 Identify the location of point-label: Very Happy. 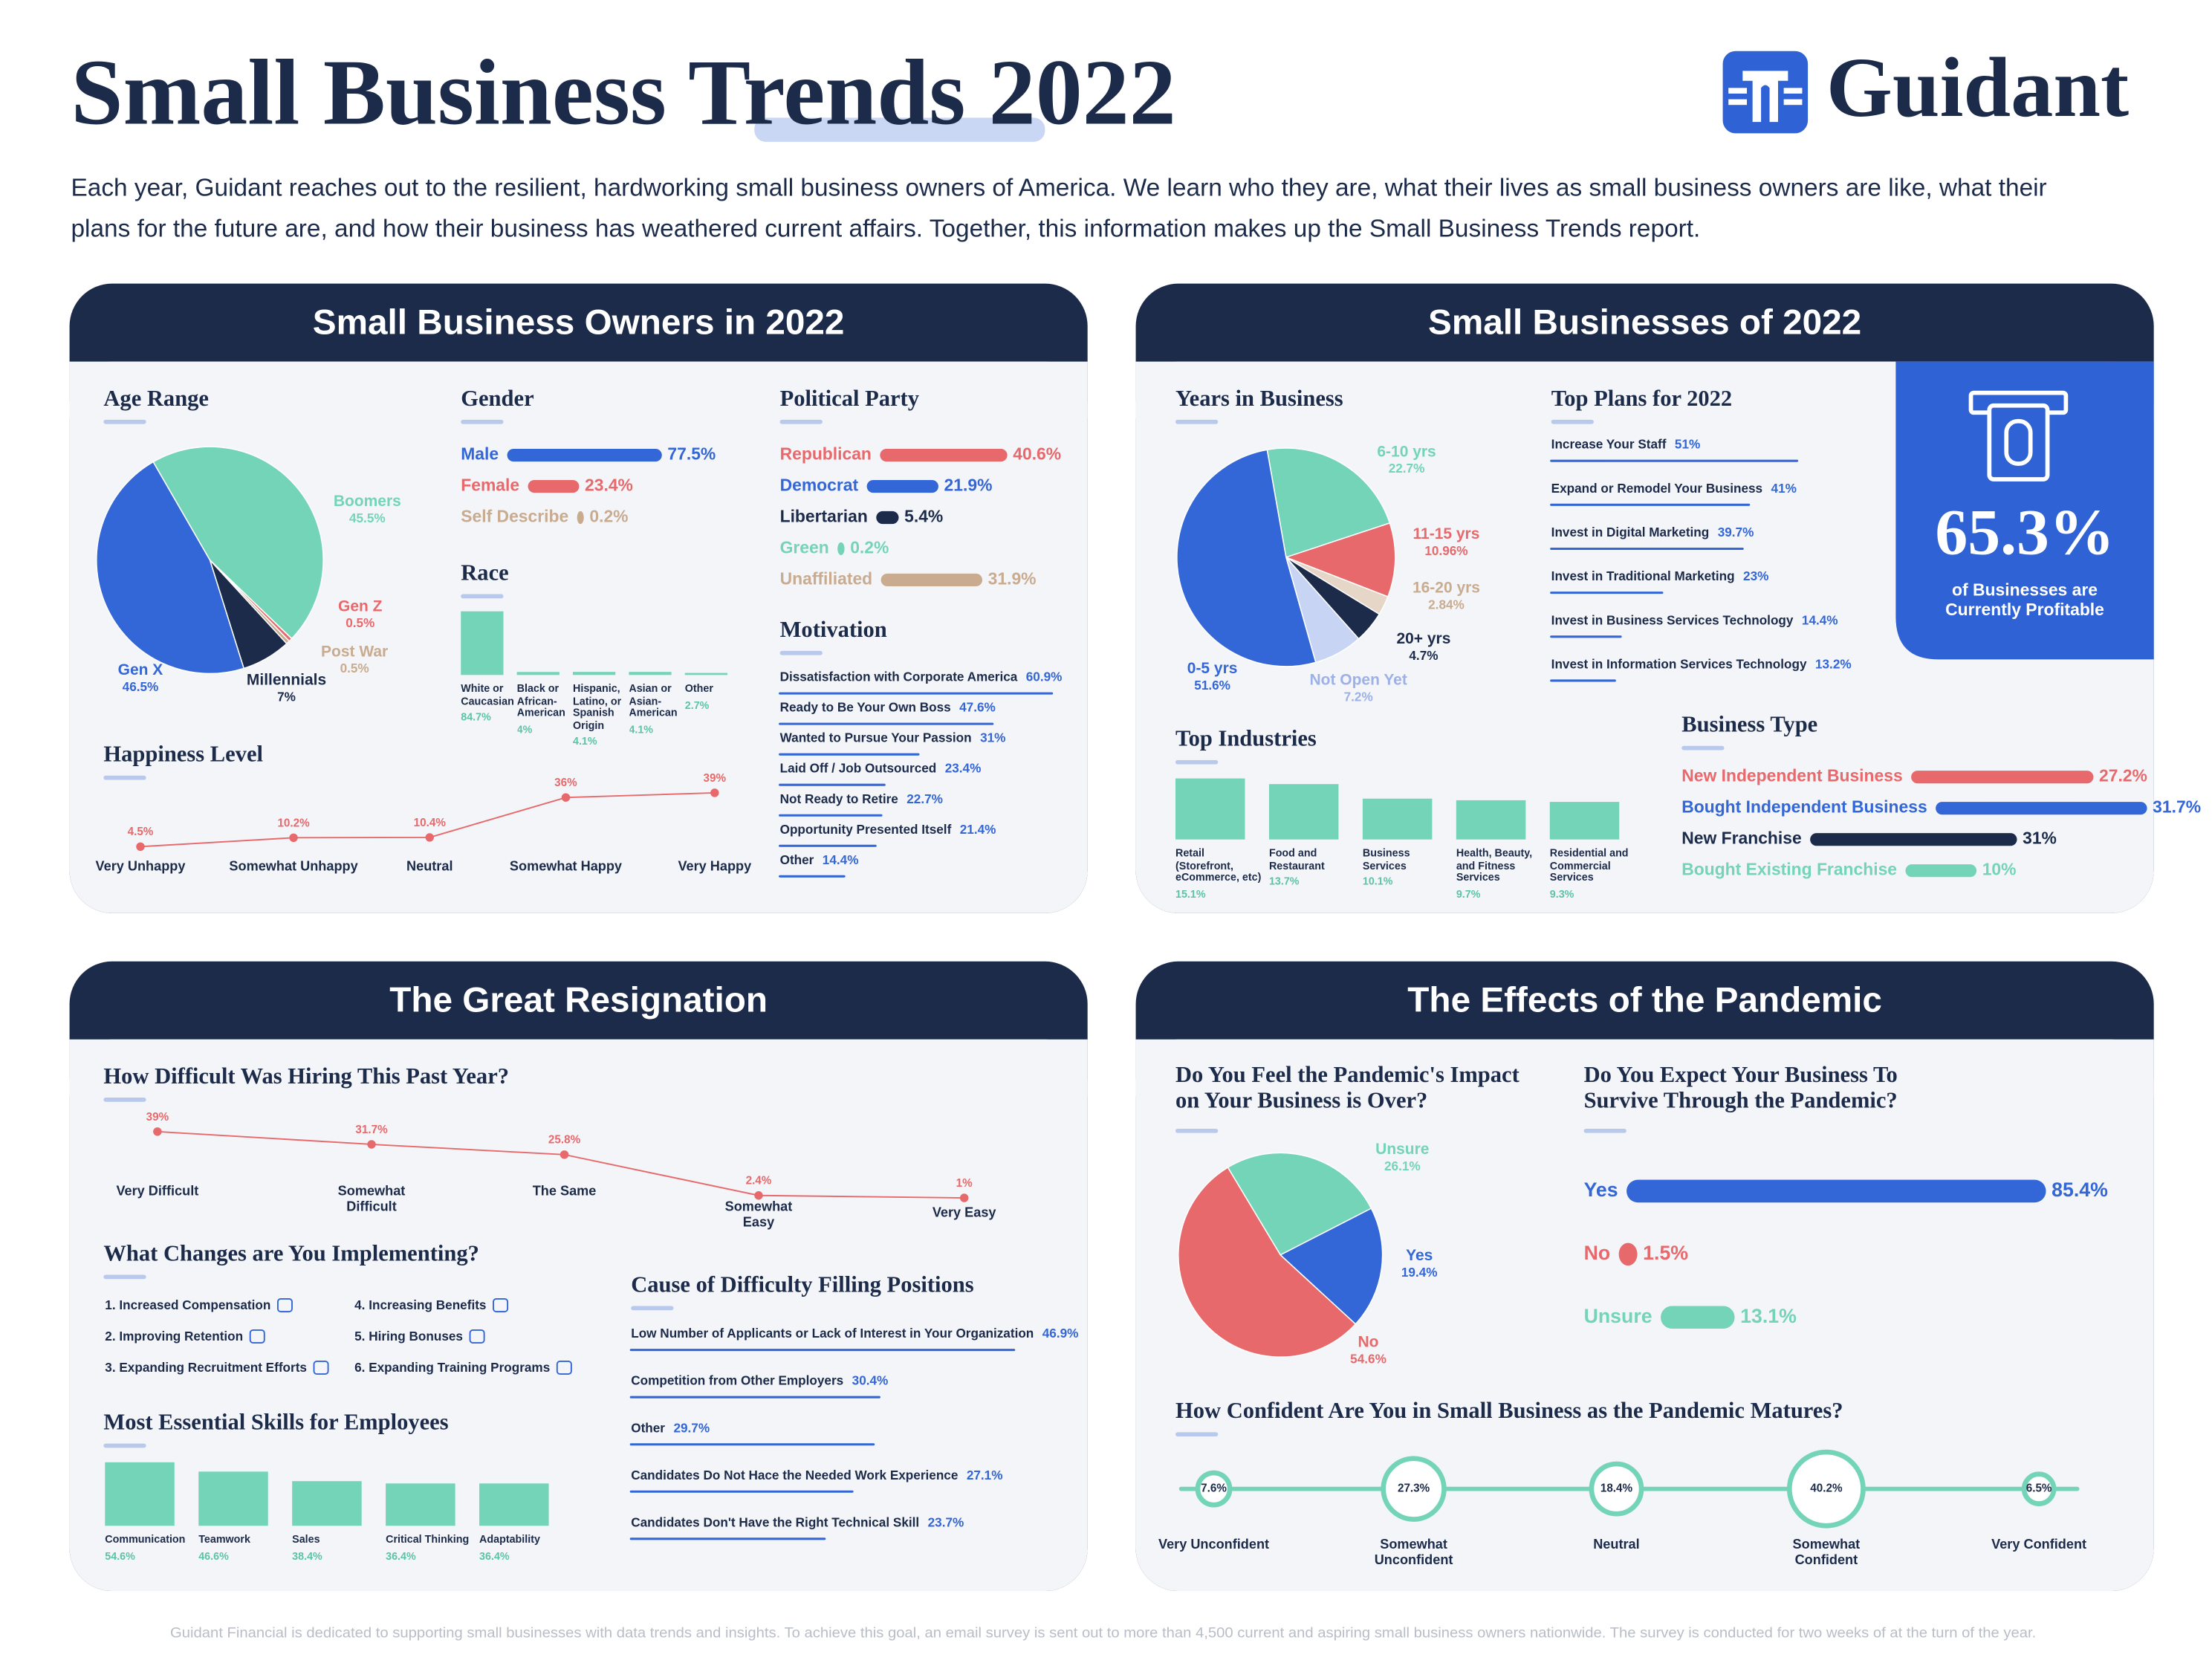
(715, 867).